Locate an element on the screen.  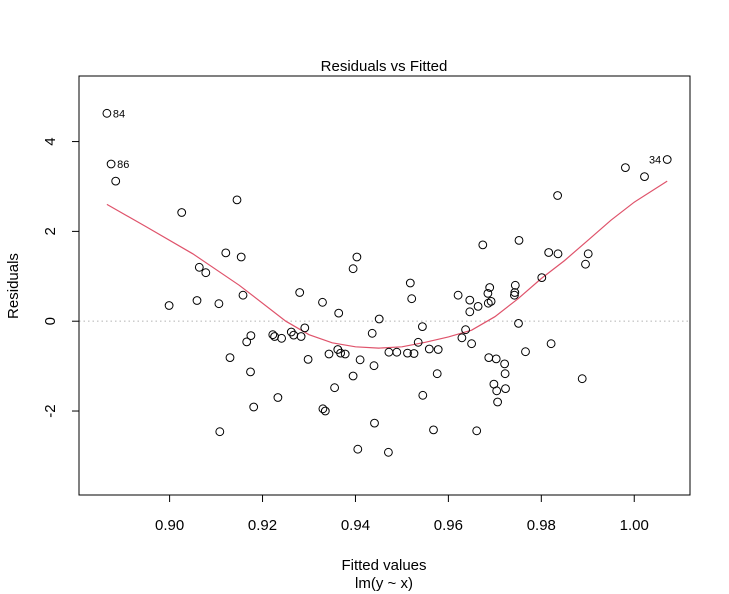
chart-title: Residuals vs Fitted is located at coordinates (384, 66).